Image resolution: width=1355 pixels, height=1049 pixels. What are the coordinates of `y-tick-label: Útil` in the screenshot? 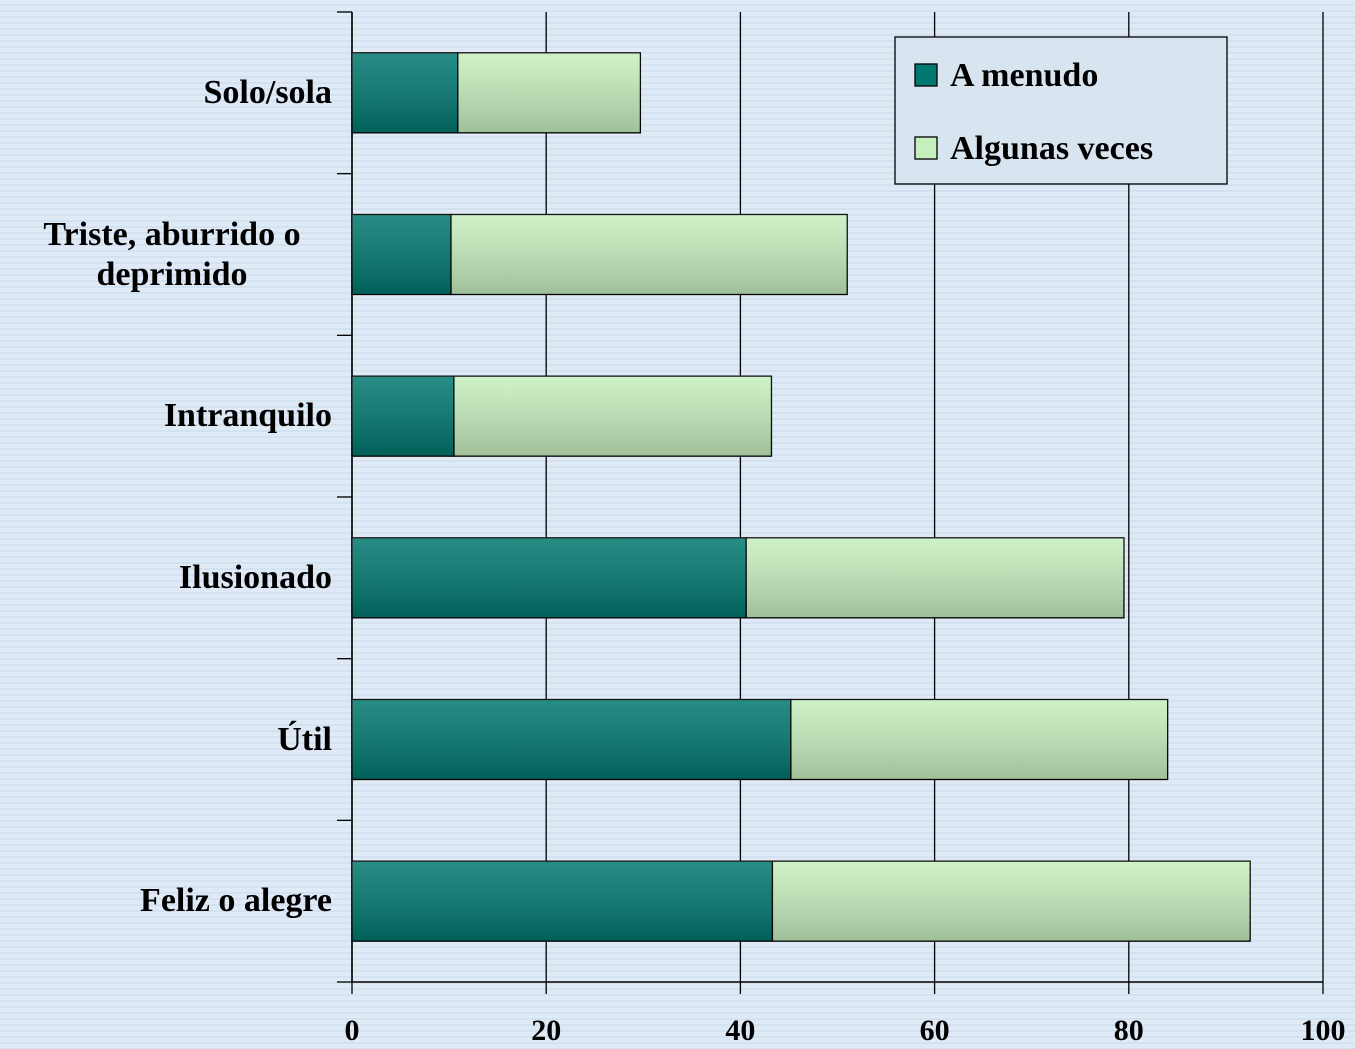 It's located at (304, 739).